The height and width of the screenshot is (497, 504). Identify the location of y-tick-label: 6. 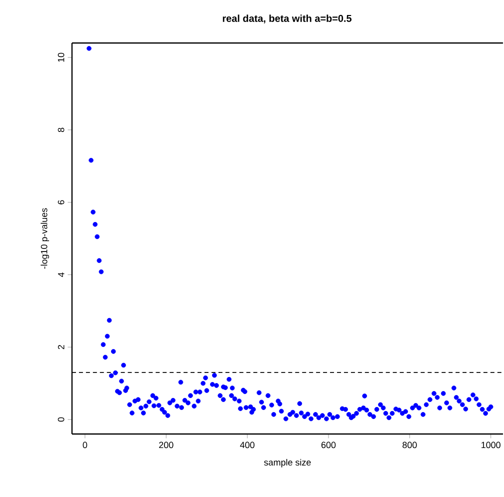
(61, 202).